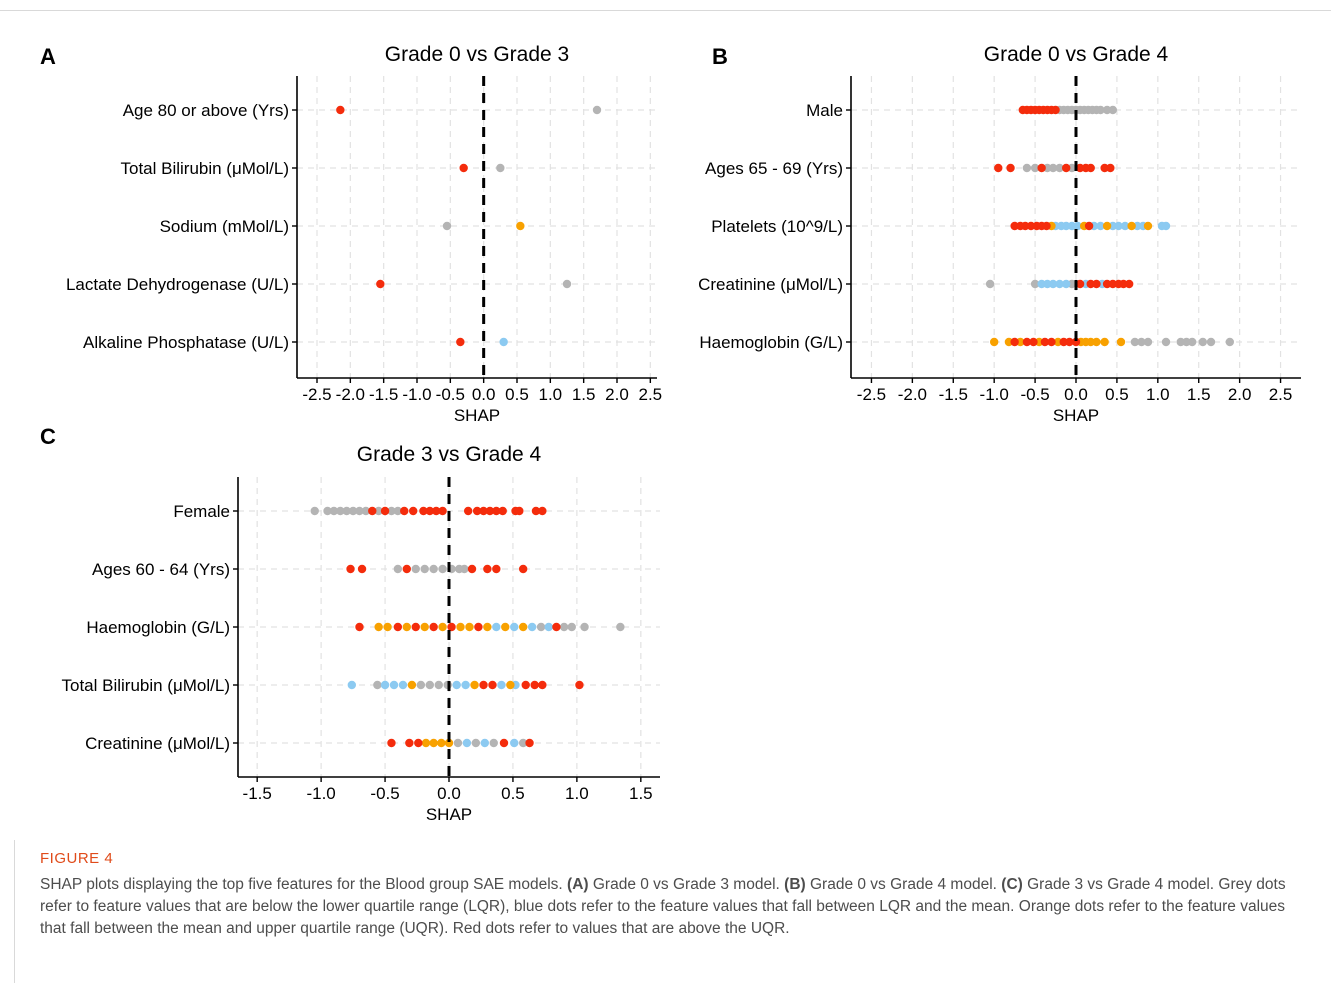  I want to click on panel-a-x-tick-label: 0.0, so click(484, 394).